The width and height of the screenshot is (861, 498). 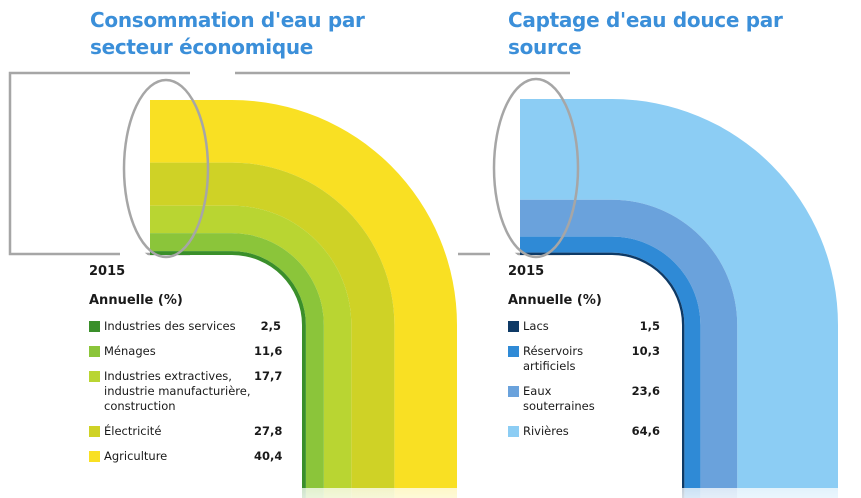 I want to click on legend-item: Réservoirs artificiels 10,3, so click(x=584, y=359).